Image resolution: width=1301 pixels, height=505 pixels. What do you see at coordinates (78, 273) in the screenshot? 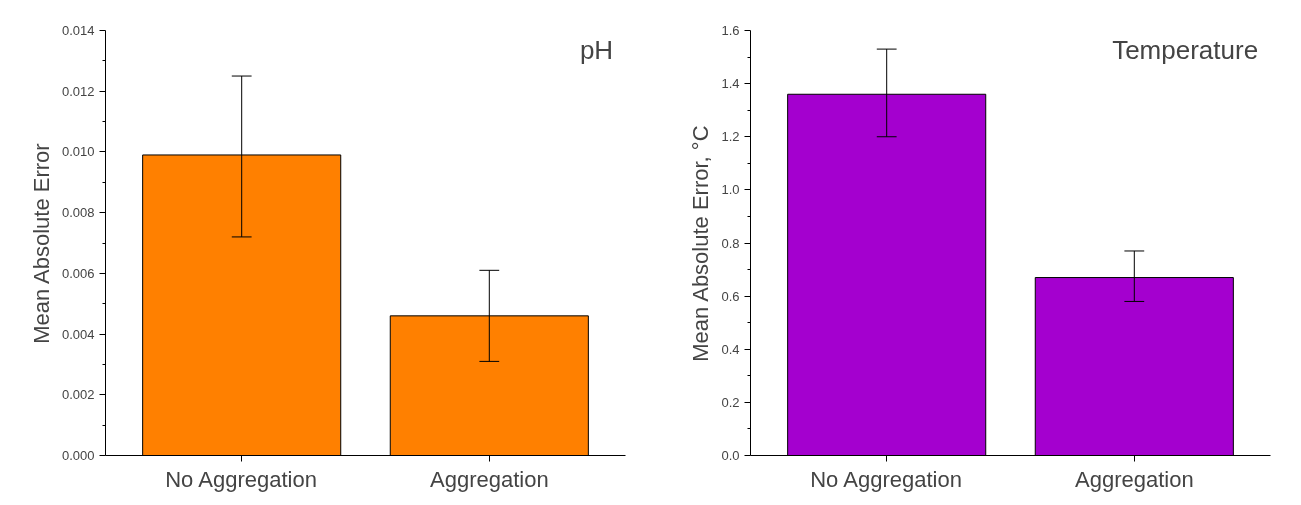
I see `y-tick-label: 0.006` at bounding box center [78, 273].